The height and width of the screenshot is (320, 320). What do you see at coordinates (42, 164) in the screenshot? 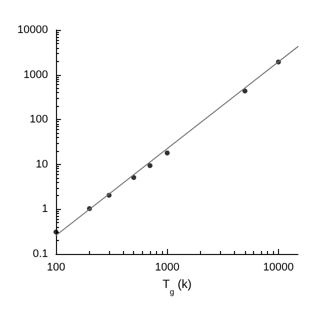
I see `y-tick-label: 10` at bounding box center [42, 164].